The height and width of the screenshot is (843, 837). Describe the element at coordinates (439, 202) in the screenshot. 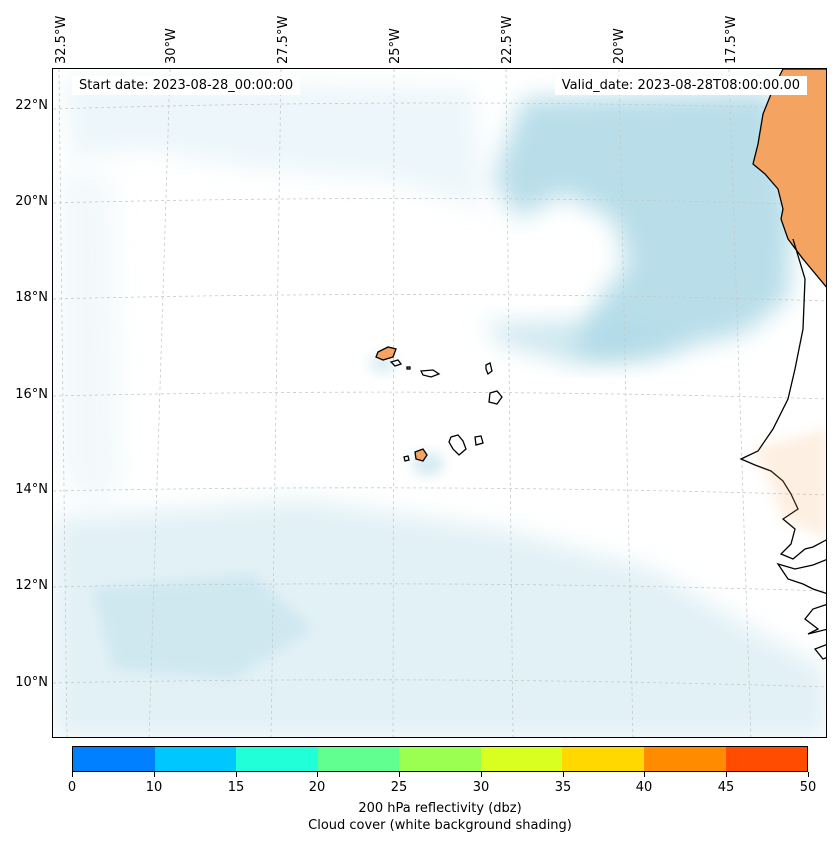

I see `parallel-20n` at that location.